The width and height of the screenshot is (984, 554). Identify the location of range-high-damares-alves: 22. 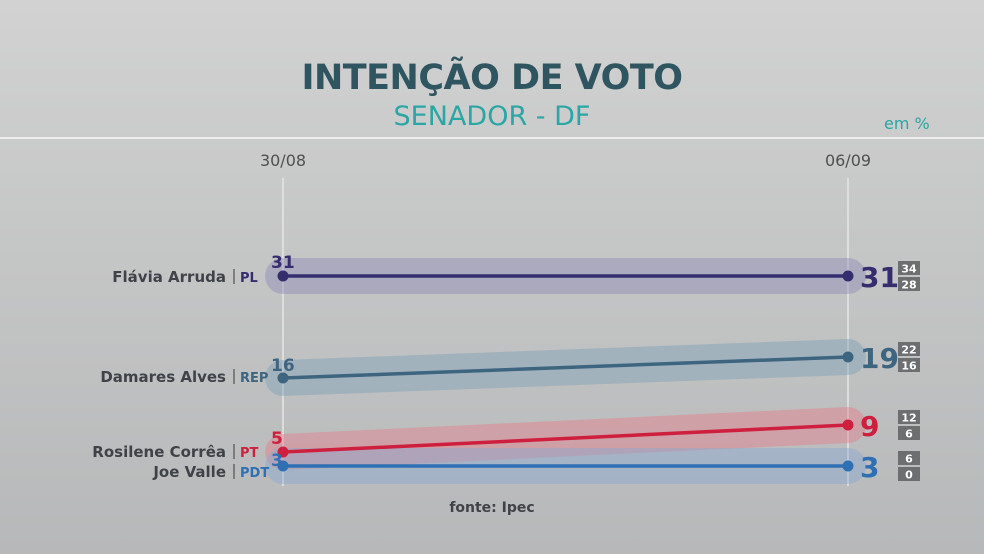
(908, 350).